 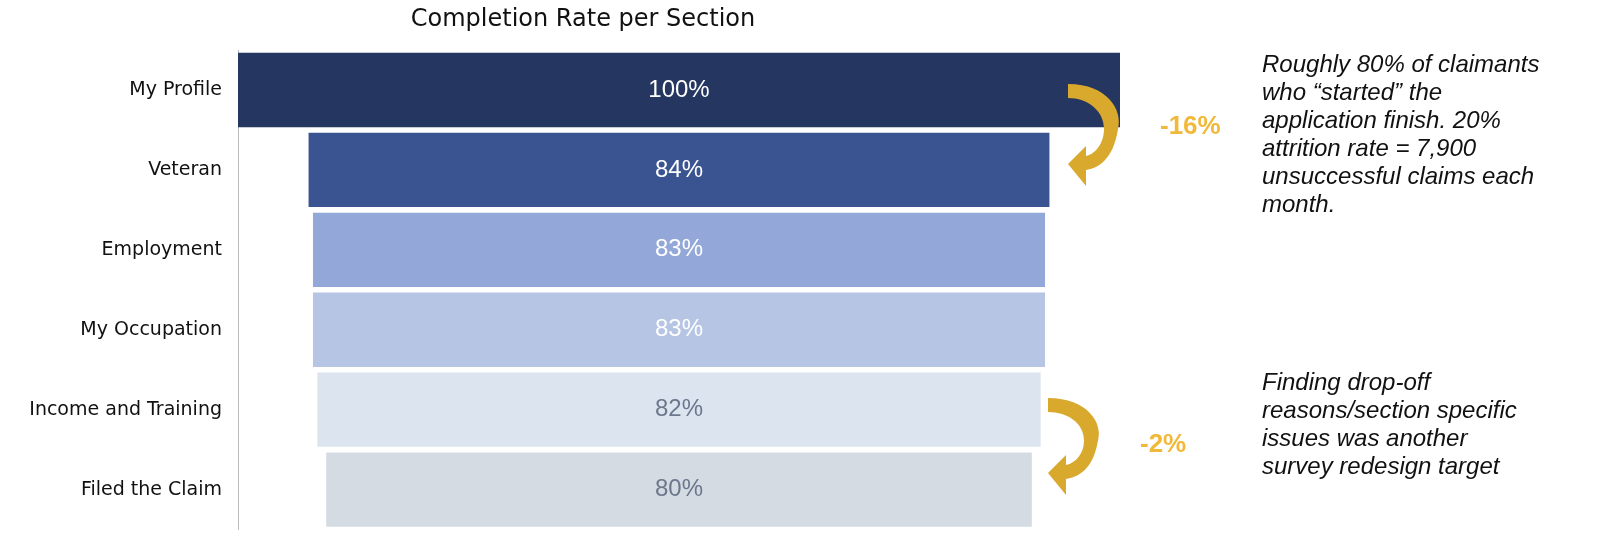 I want to click on text: -2%, so click(x=1163, y=443).